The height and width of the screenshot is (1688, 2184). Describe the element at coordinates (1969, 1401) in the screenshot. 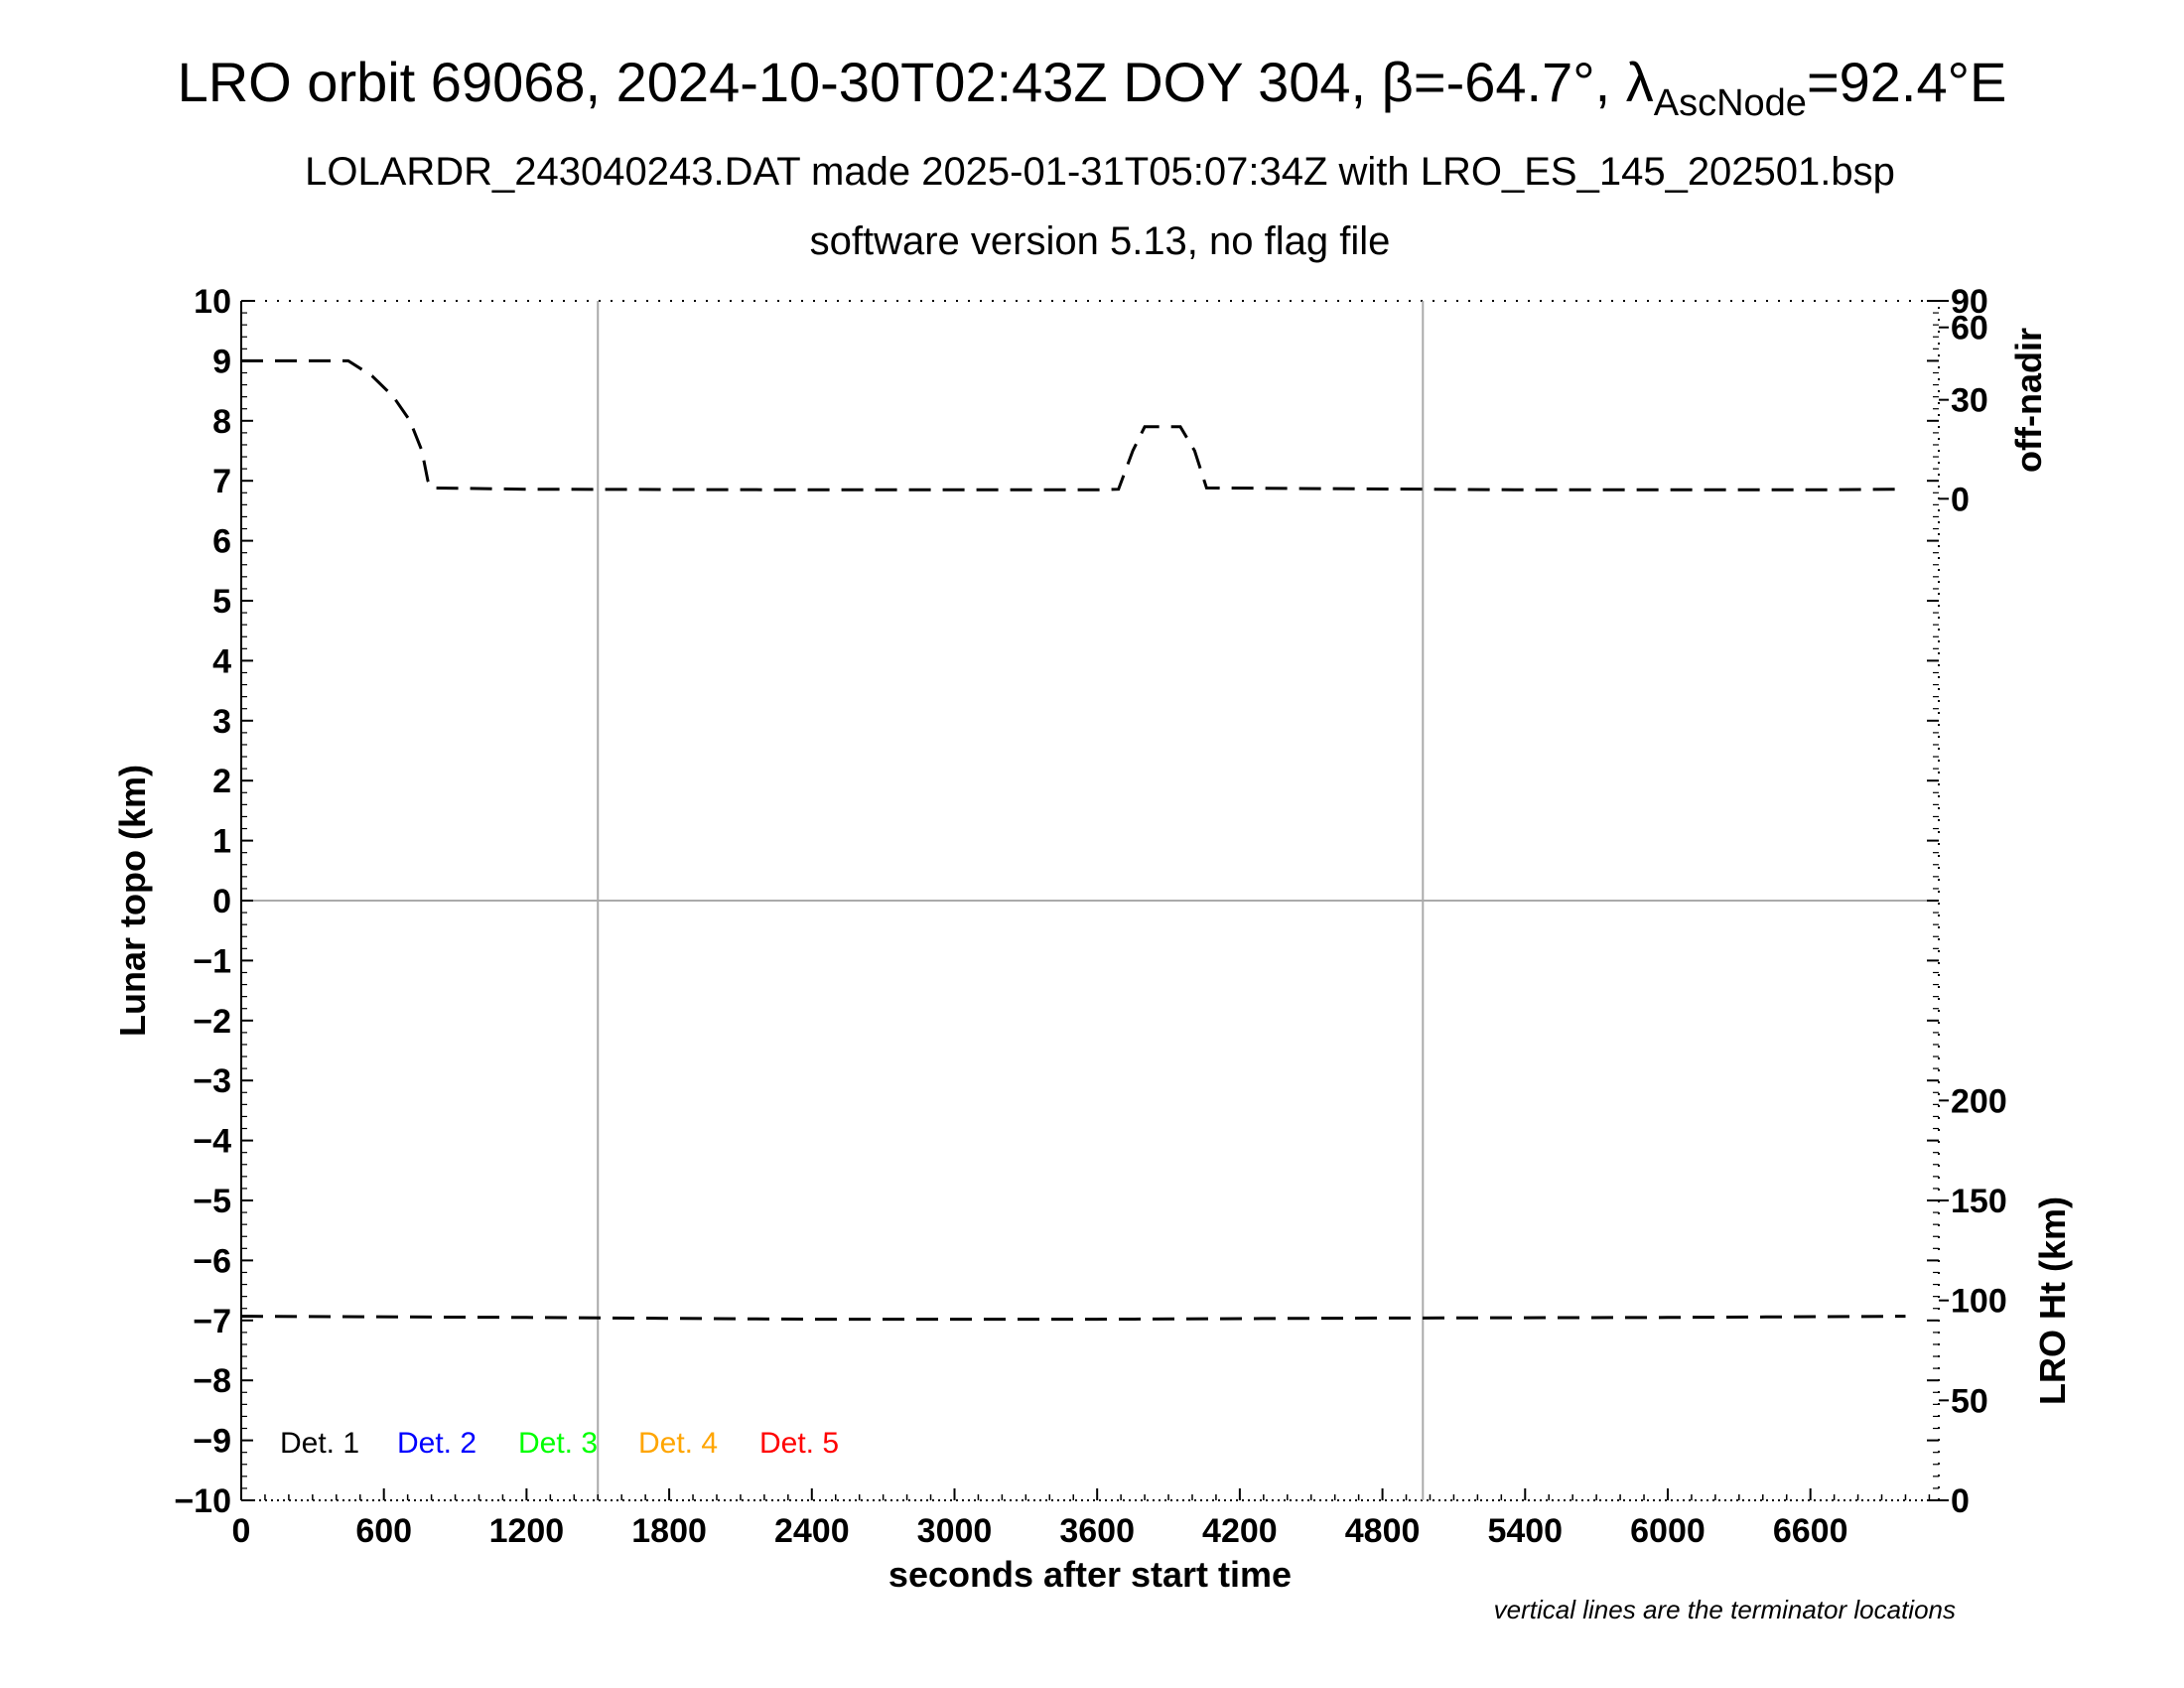

I see `height-tick-label: 50` at that location.